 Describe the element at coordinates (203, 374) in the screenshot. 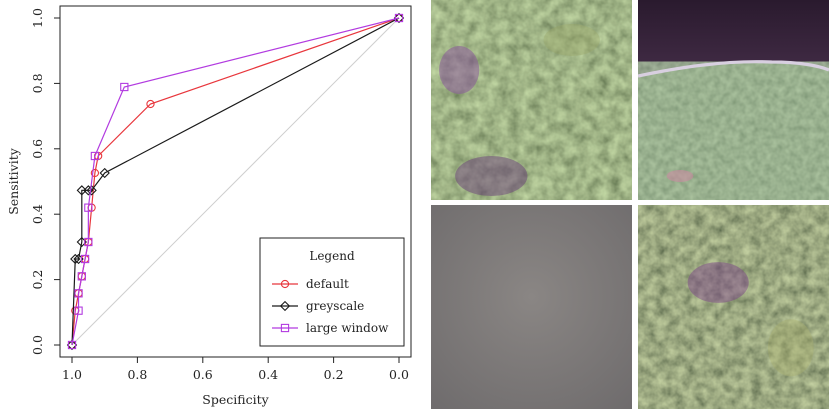

I see `x-tick-label: 0.6` at that location.